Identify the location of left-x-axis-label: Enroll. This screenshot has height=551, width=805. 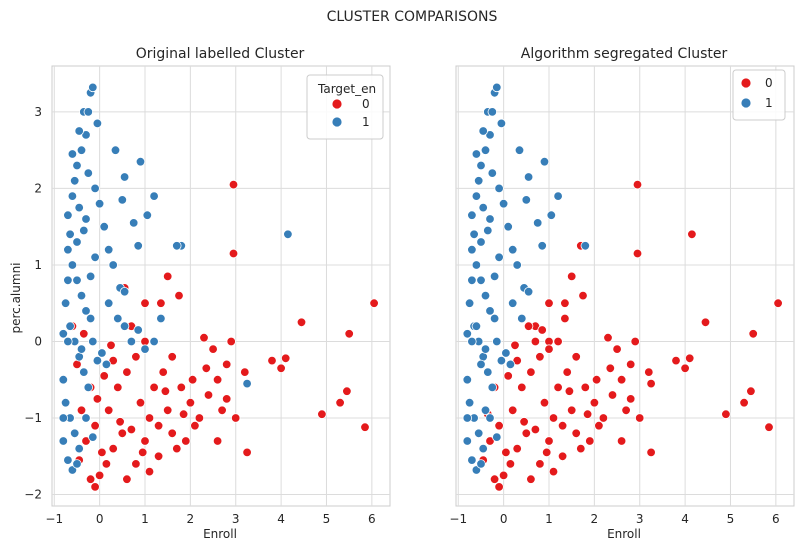
(220, 534).